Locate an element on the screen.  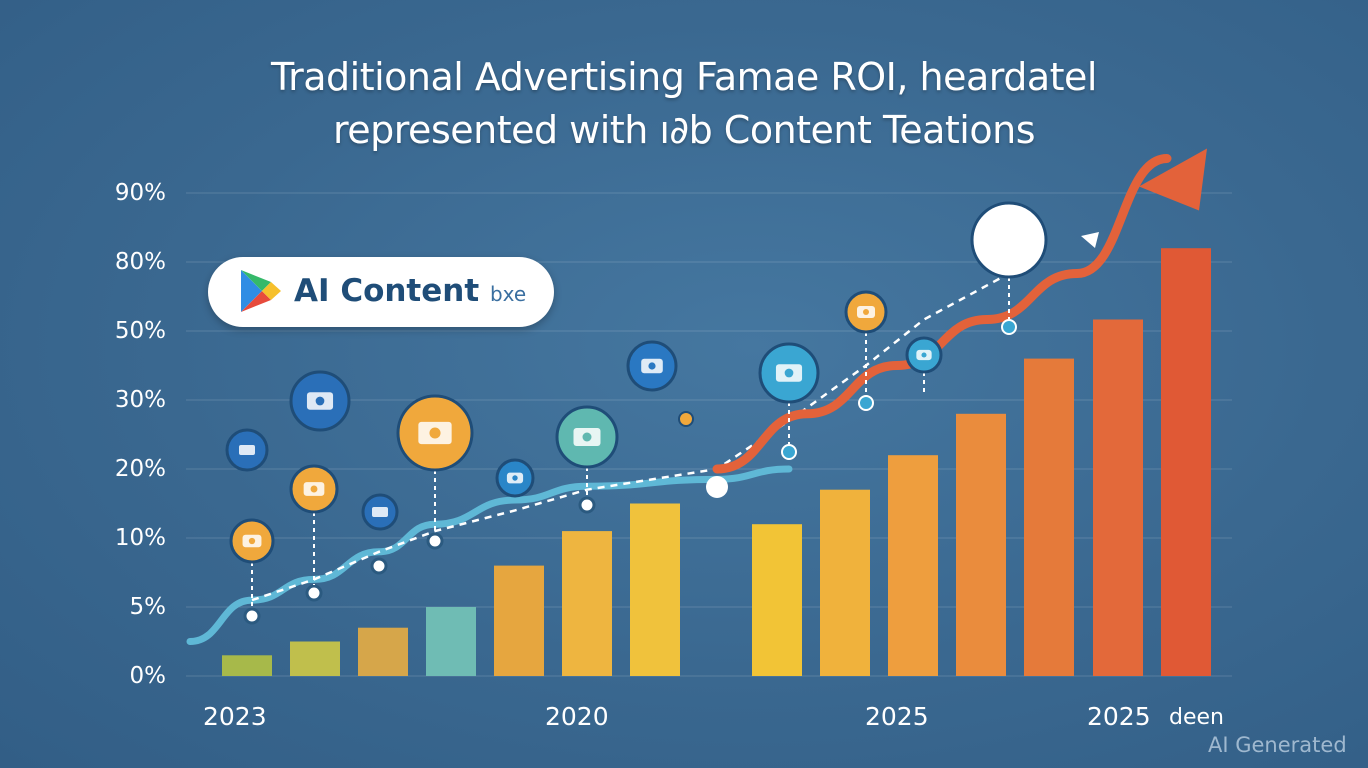
dashboard-icon is located at coordinates (587, 437).